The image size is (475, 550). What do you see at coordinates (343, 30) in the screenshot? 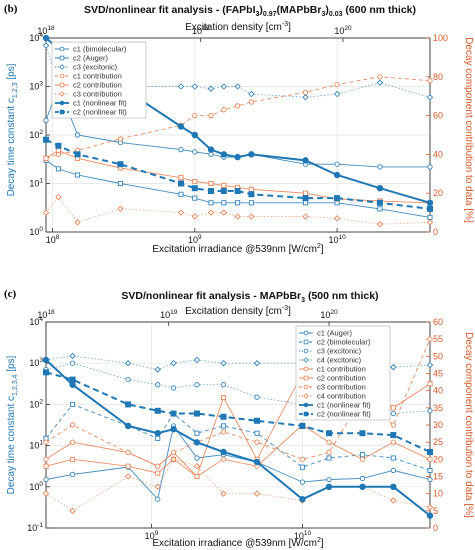
I see `top-tick-label: 1020` at bounding box center [343, 30].